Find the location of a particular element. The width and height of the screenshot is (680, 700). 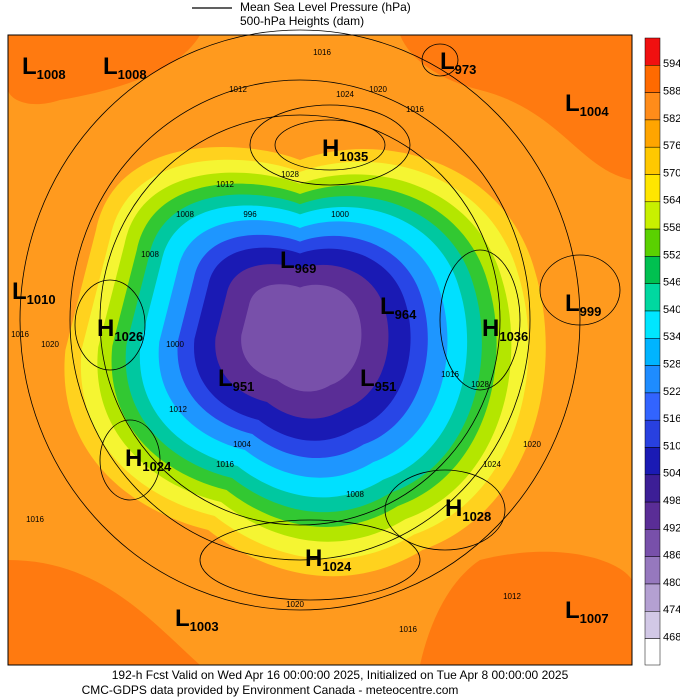

colorbar-label: 504 is located at coordinates (671, 474).